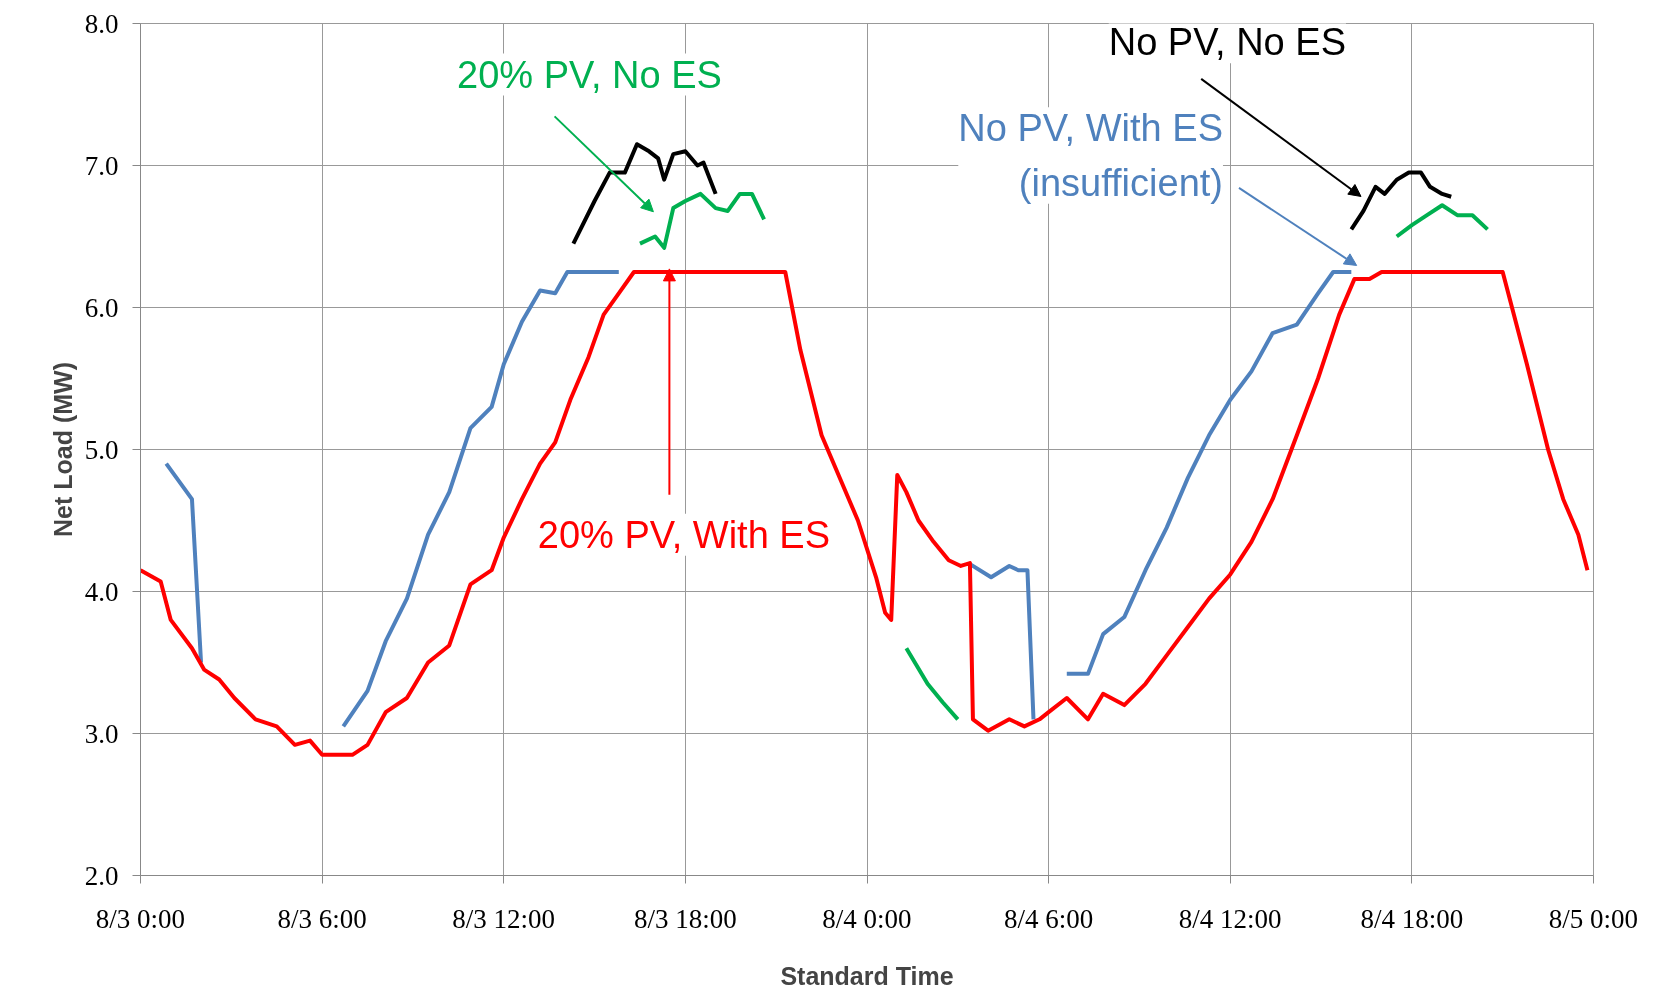  Describe the element at coordinates (504, 918) in the screenshot. I see `x-tick-label: 8/3 12:00` at that location.